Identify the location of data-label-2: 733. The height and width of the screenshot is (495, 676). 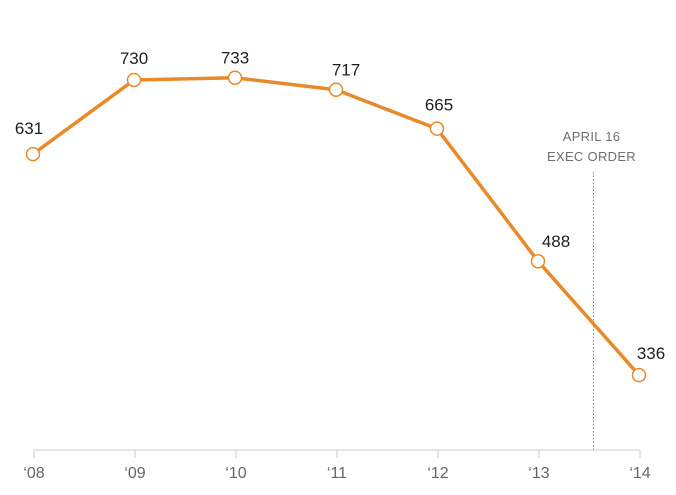
(235, 58).